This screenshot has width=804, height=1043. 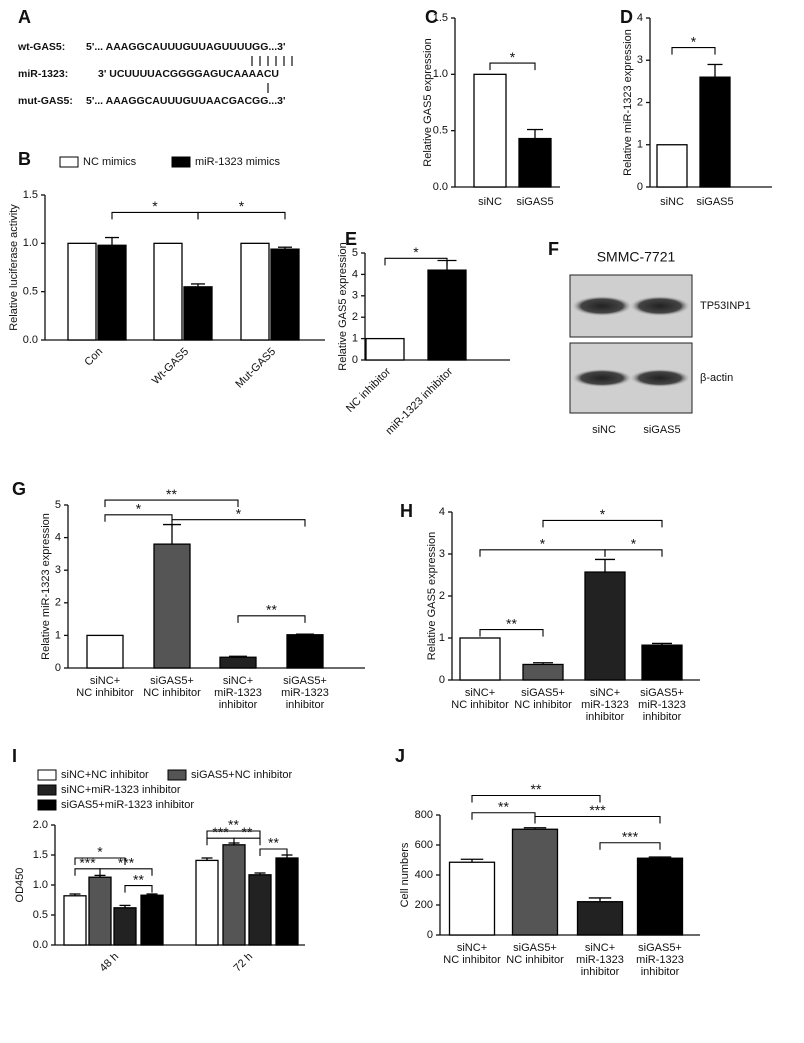 I want to click on seq: 5'... AAAGGCAUUUGUUAGUUUUGG...3', so click(x=185, y=47).